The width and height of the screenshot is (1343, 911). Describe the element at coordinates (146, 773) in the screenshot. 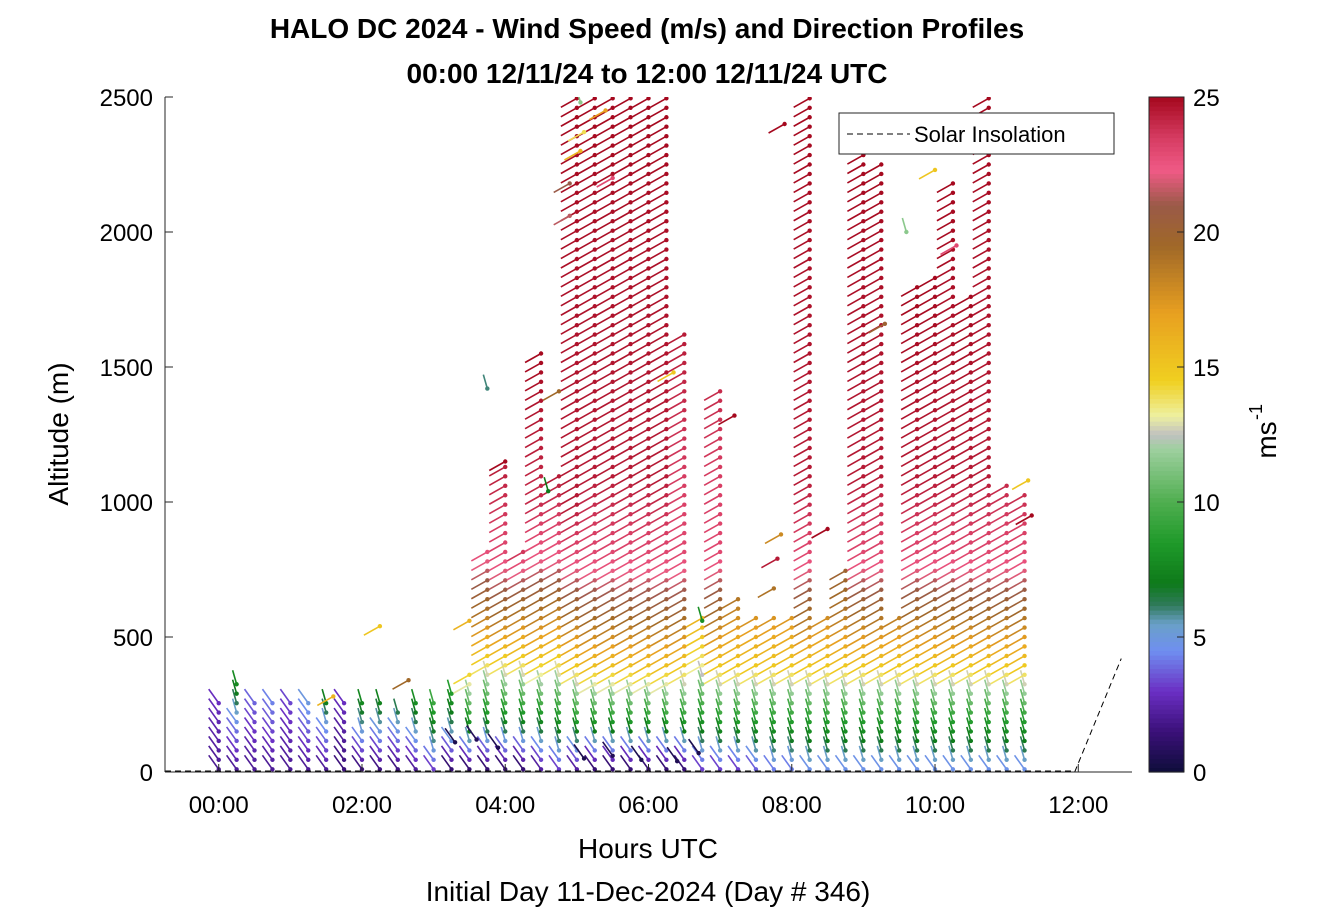

I see `y-tick-label: 0` at that location.